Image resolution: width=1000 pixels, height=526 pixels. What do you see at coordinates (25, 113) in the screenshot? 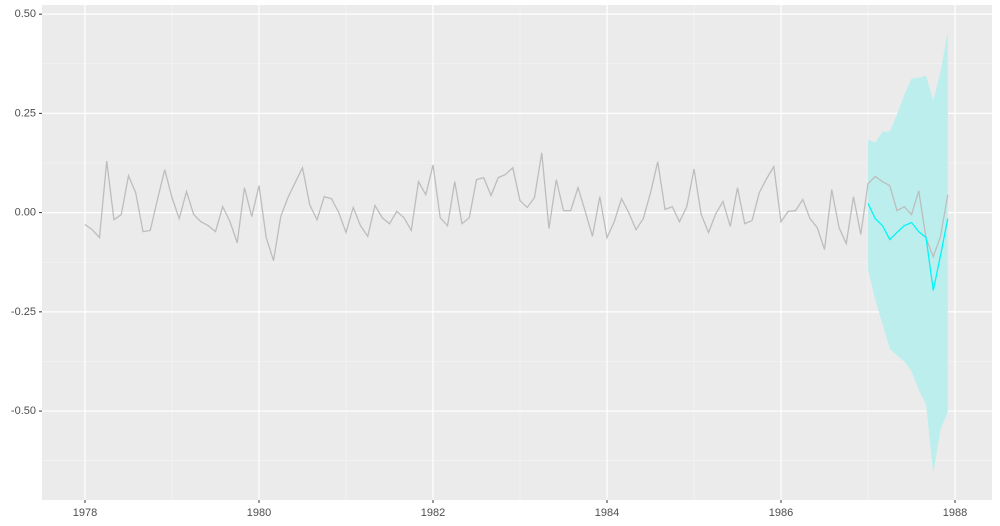
I see `y-tick-label: 0.25` at bounding box center [25, 113].